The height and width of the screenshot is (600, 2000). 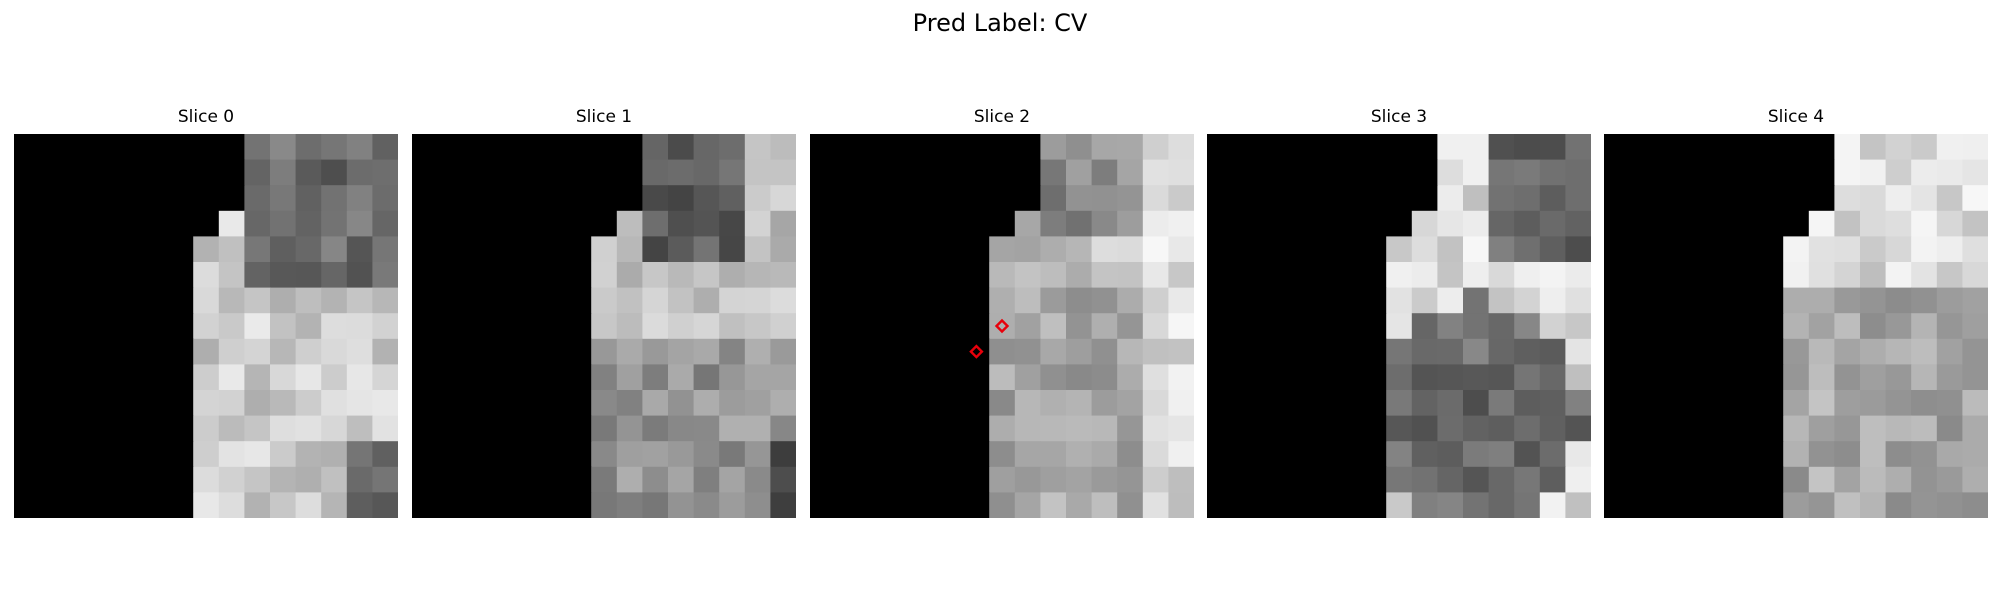 I want to click on slice-4-panel: Slice 4, so click(x=1796, y=312).